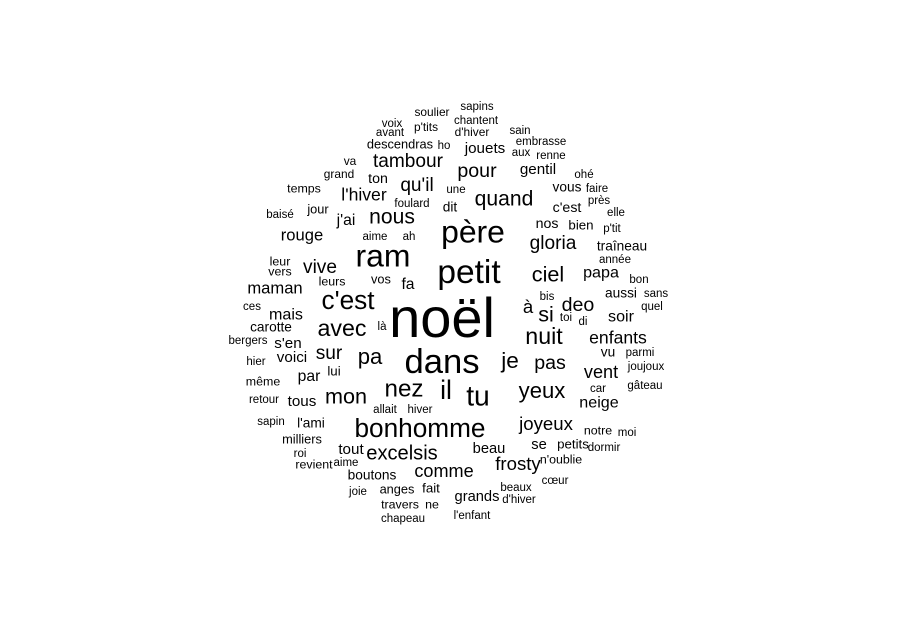  What do you see at coordinates (442, 362) in the screenshot?
I see `word-1: dans` at bounding box center [442, 362].